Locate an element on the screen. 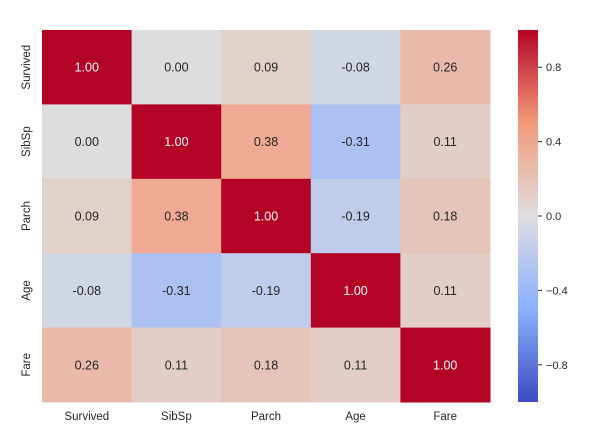 The image size is (590, 442). colorbar-tick-label: −0.4 is located at coordinates (557, 291).